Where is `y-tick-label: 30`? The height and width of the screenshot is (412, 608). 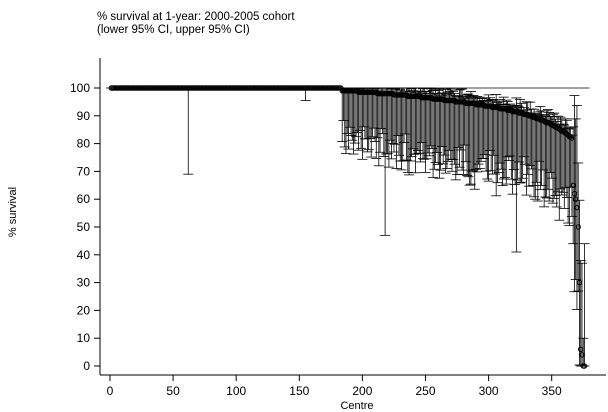
y-tick-label: 30 is located at coordinates (84, 283).